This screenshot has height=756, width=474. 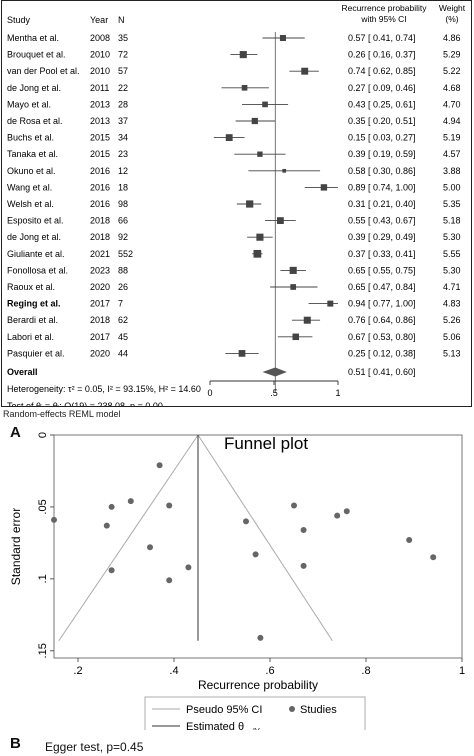 What do you see at coordinates (123, 38) in the screenshot?
I see `study-n: 35` at bounding box center [123, 38].